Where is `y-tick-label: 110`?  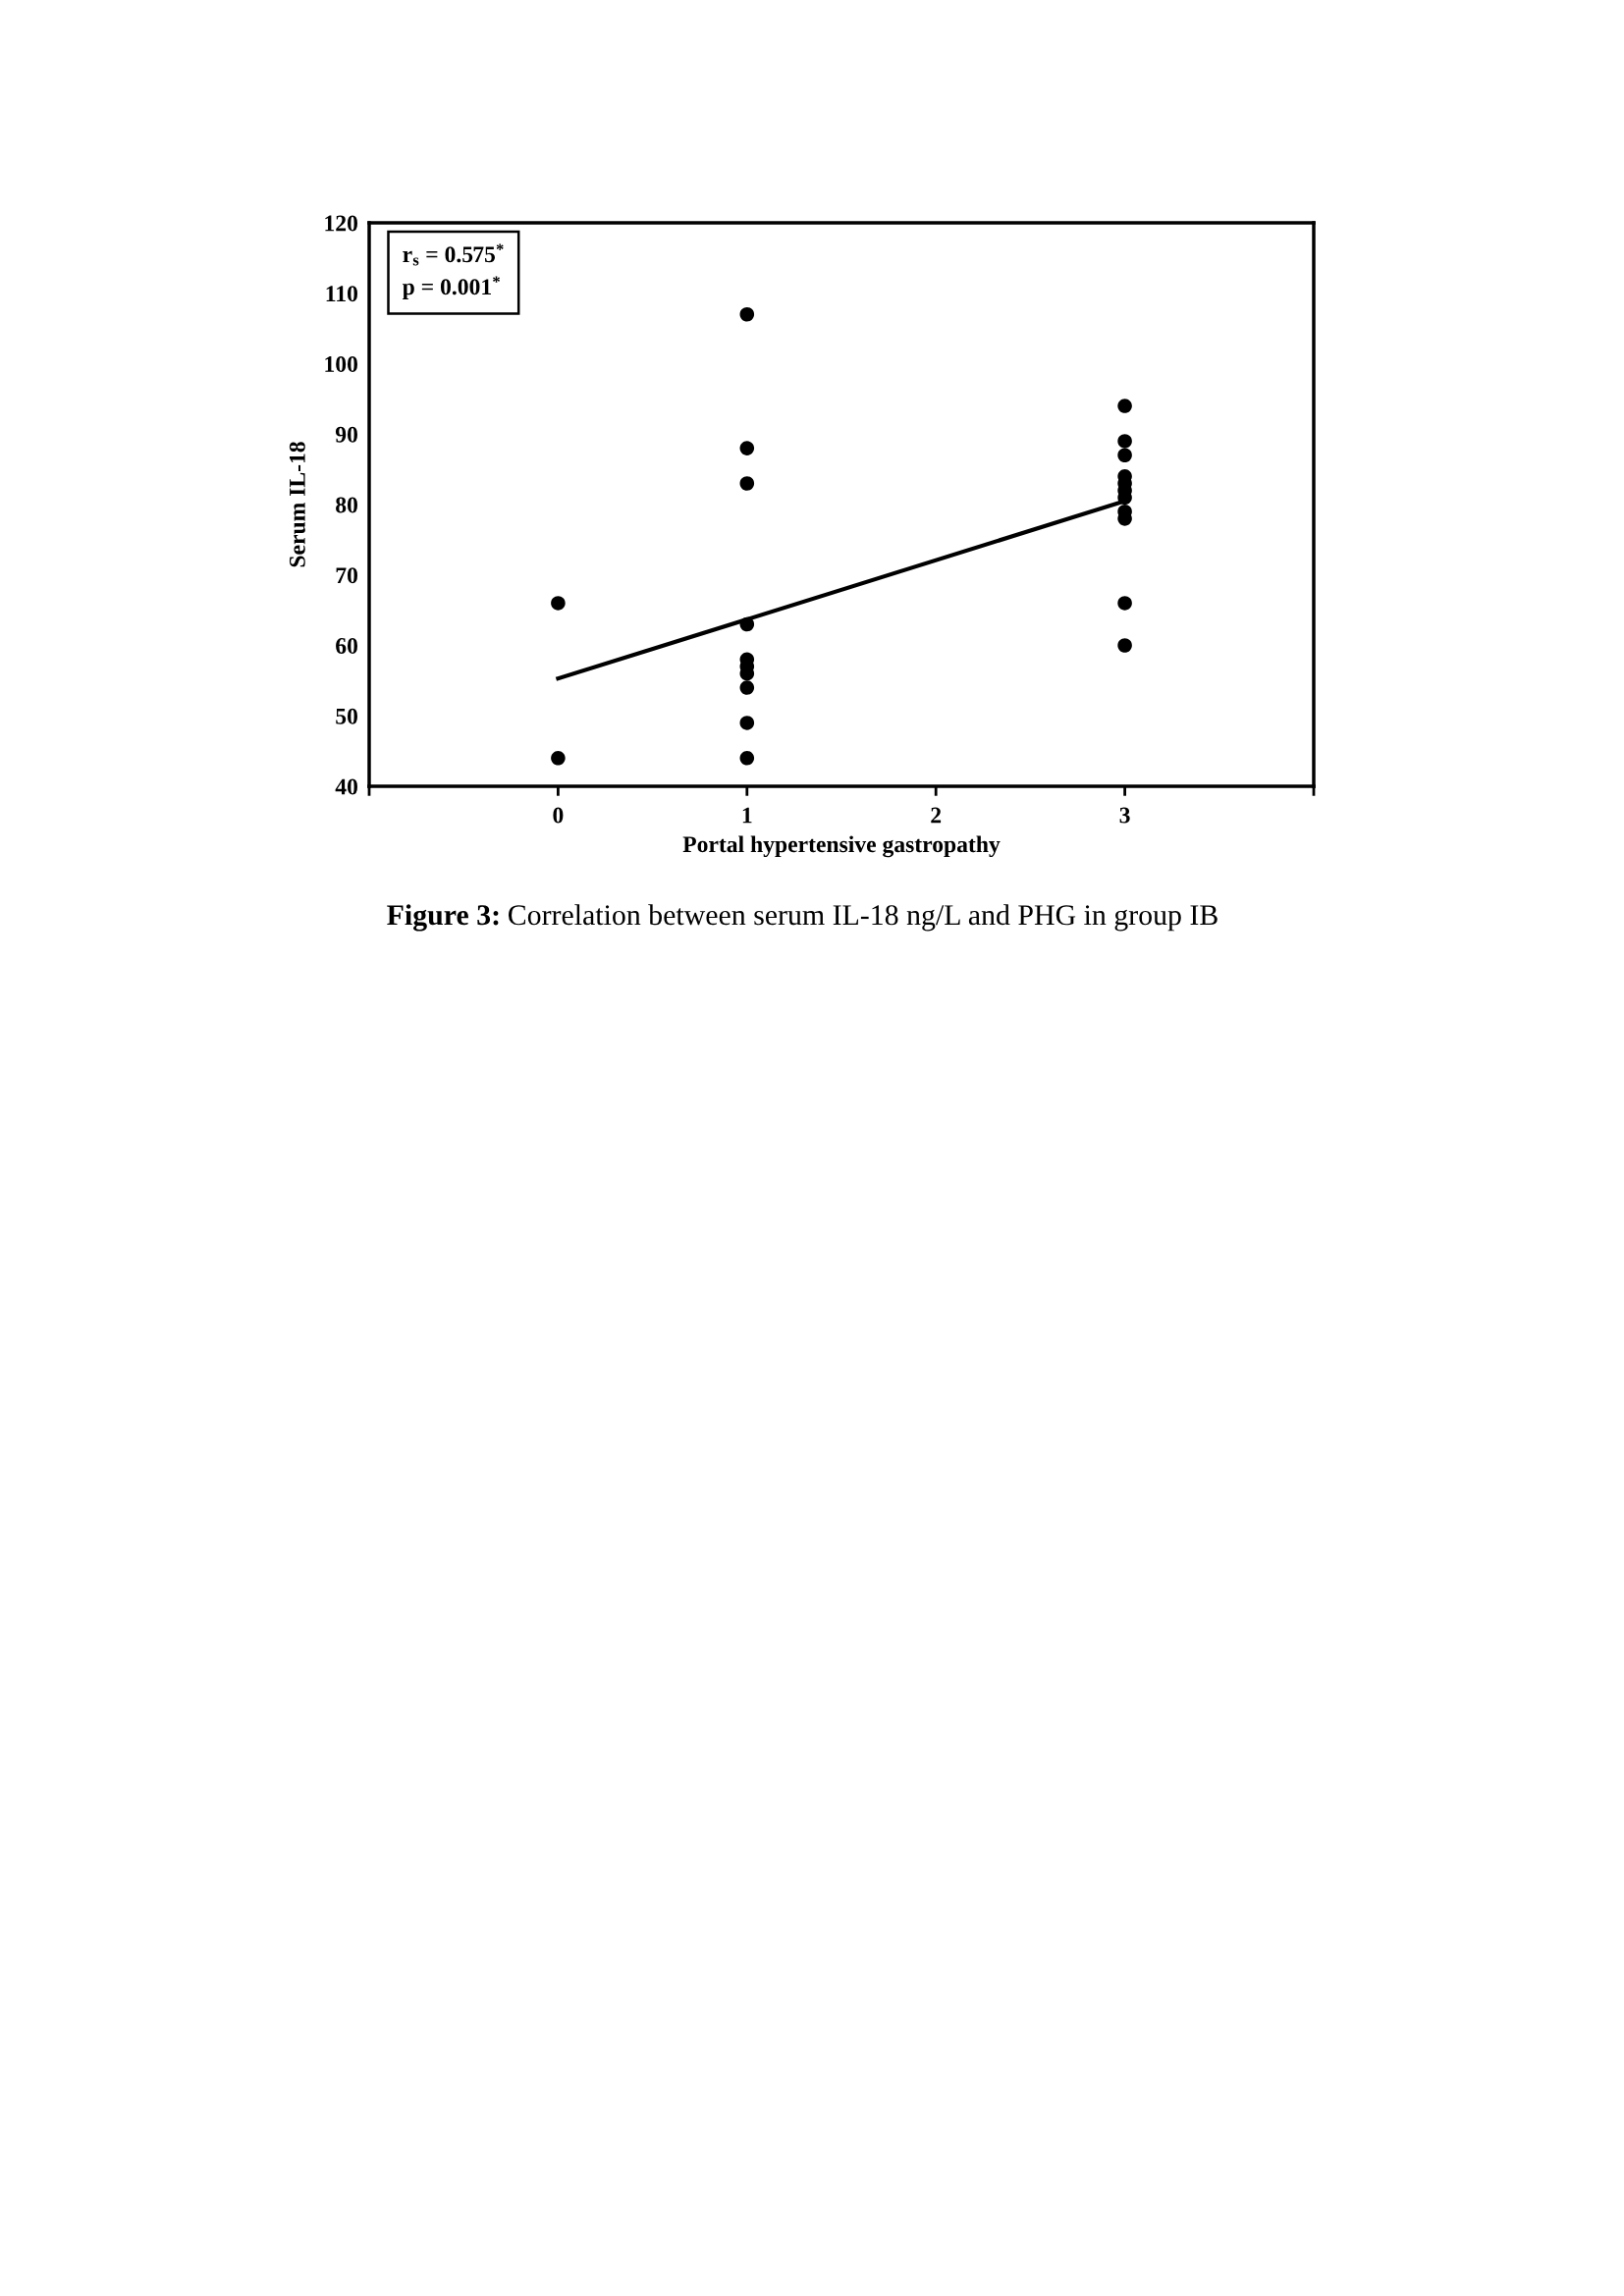 y-tick-label: 110 is located at coordinates (341, 294).